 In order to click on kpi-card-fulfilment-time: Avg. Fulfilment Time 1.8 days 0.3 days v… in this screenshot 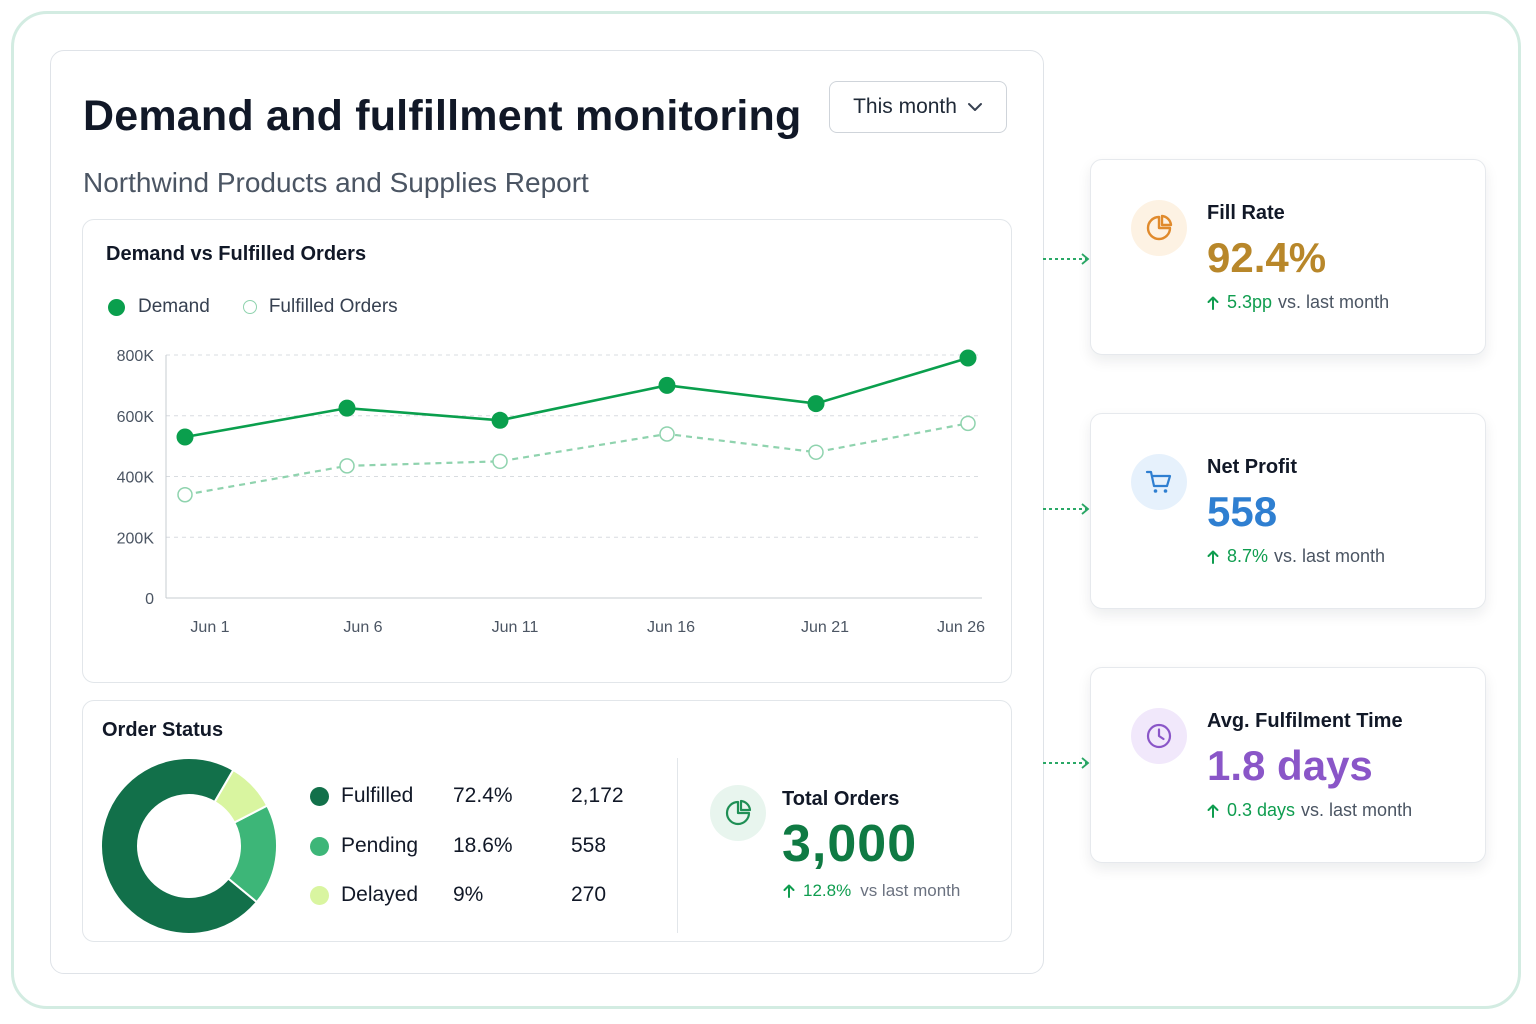, I will do `click(1288, 765)`.